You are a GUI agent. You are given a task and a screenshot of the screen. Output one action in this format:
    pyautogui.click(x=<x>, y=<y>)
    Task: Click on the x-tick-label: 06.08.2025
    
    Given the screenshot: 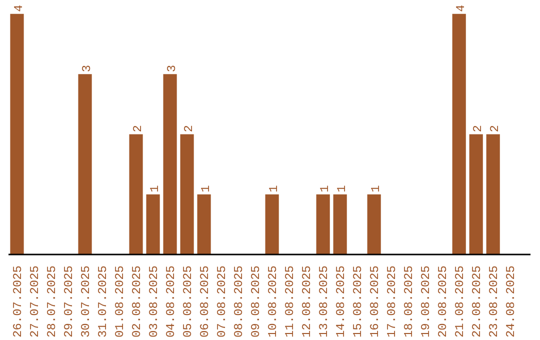 What is the action you would take?
    pyautogui.click(x=205, y=301)
    